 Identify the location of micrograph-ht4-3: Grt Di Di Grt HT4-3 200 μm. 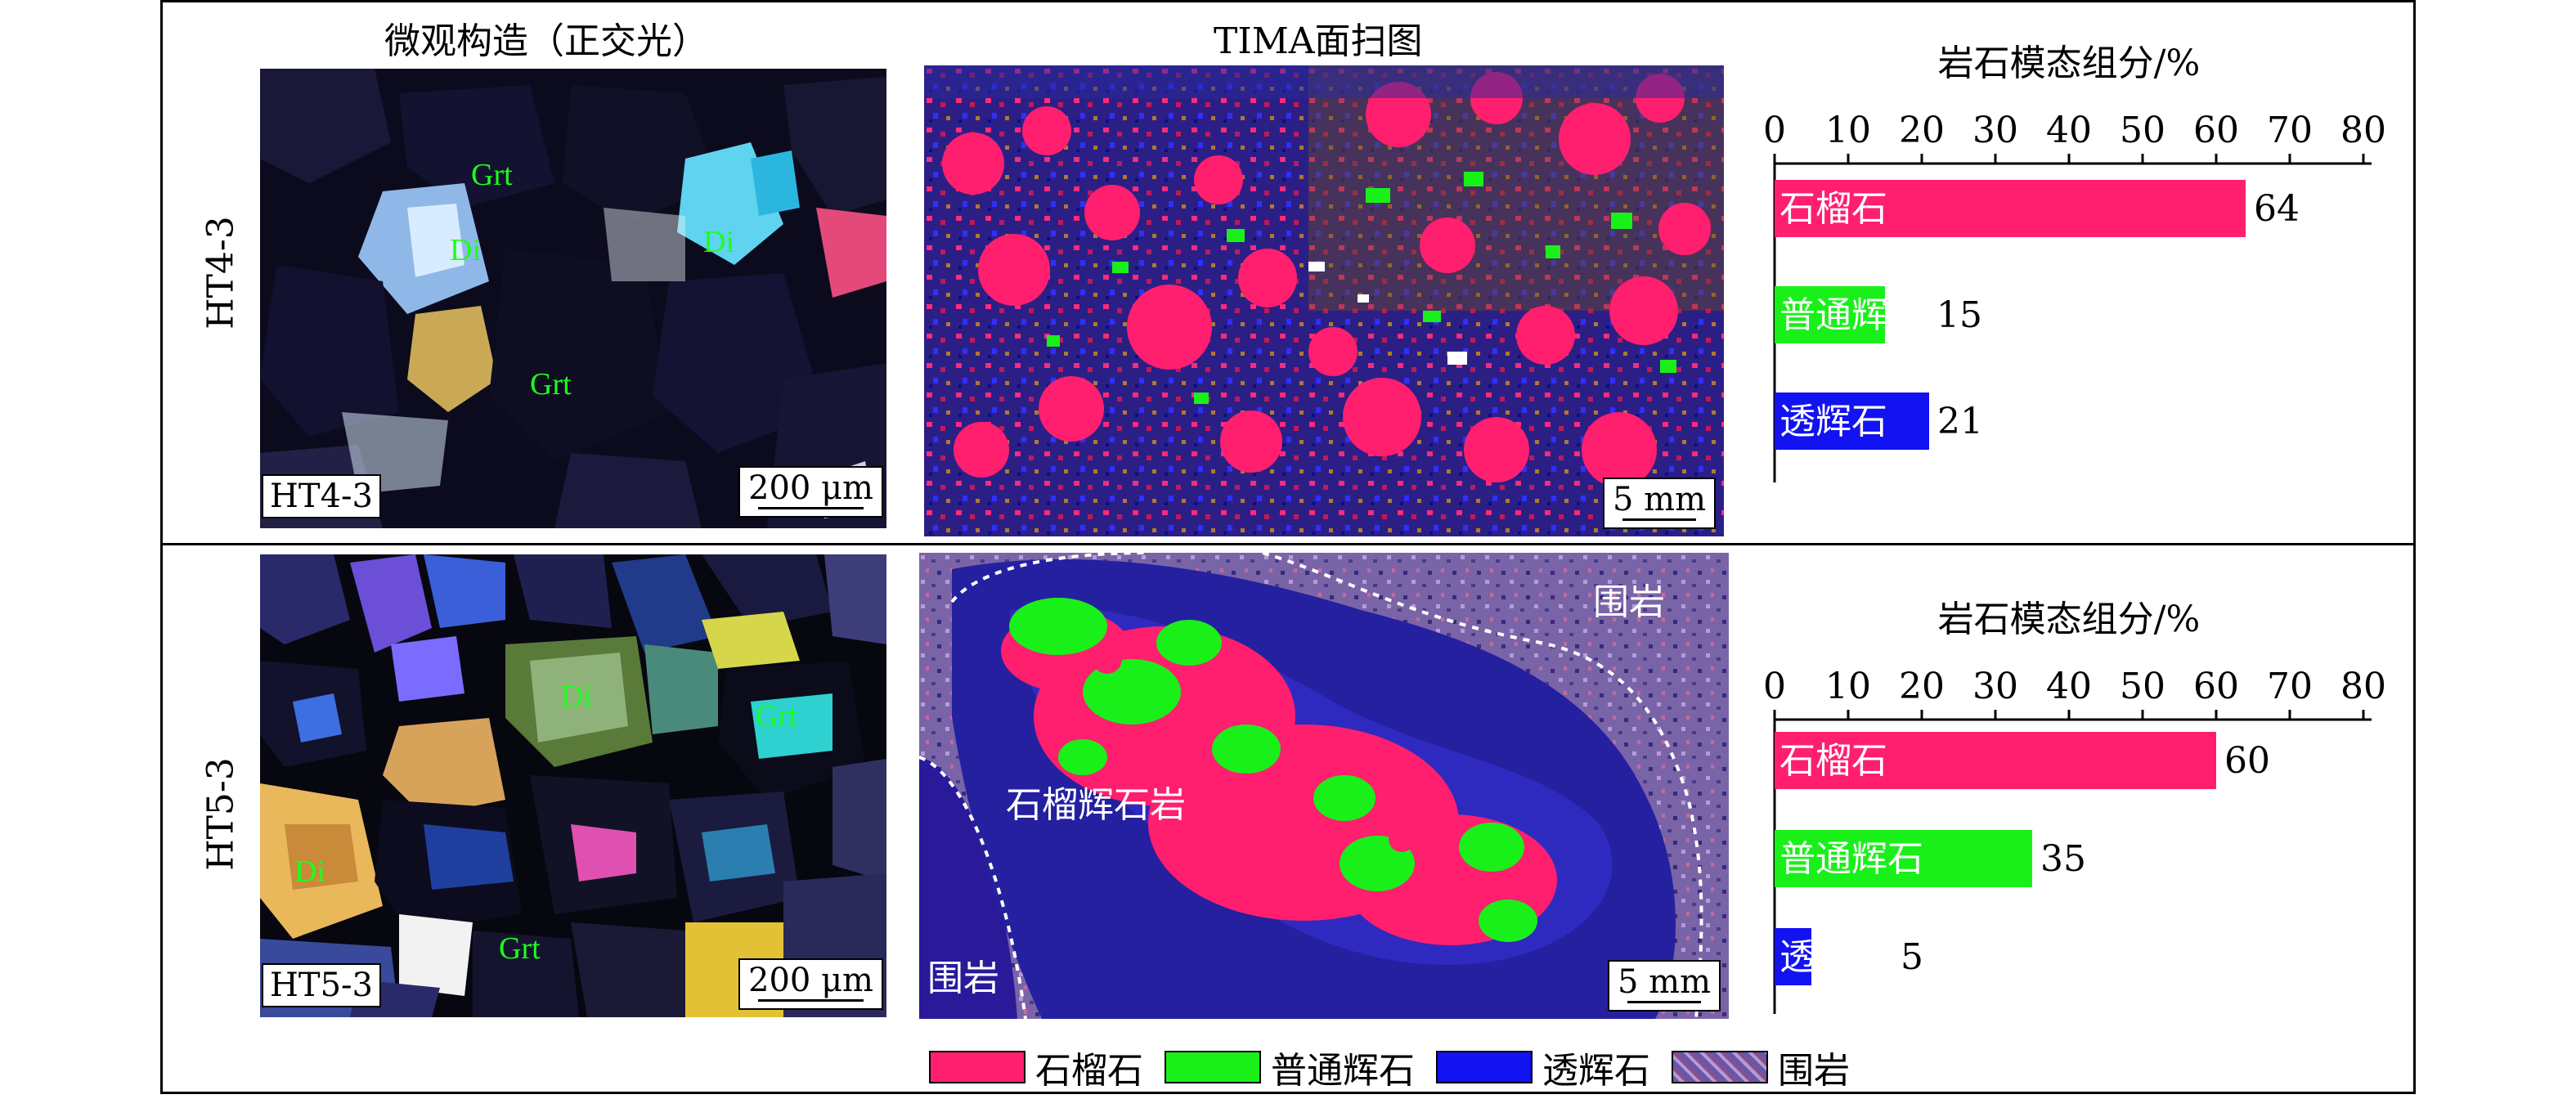
(573, 298).